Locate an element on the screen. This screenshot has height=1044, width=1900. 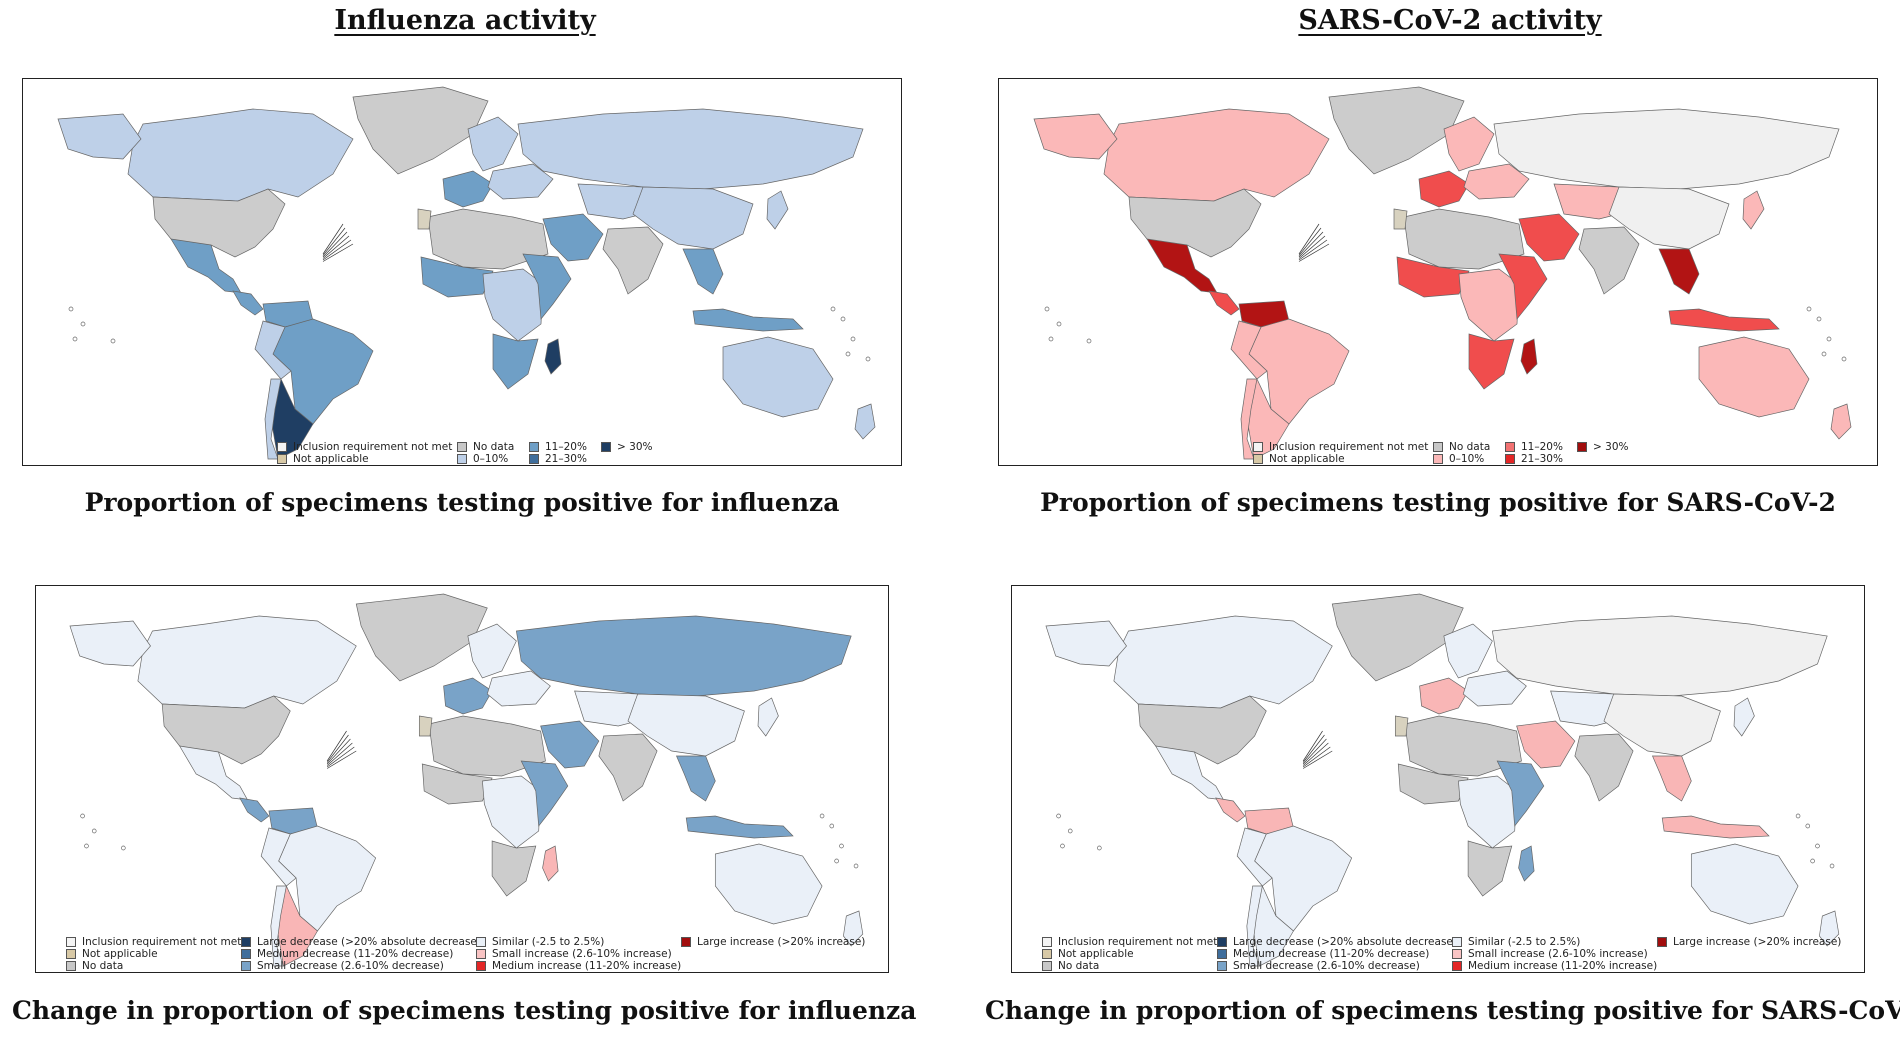
region-greenland is located at coordinates (421, 637).